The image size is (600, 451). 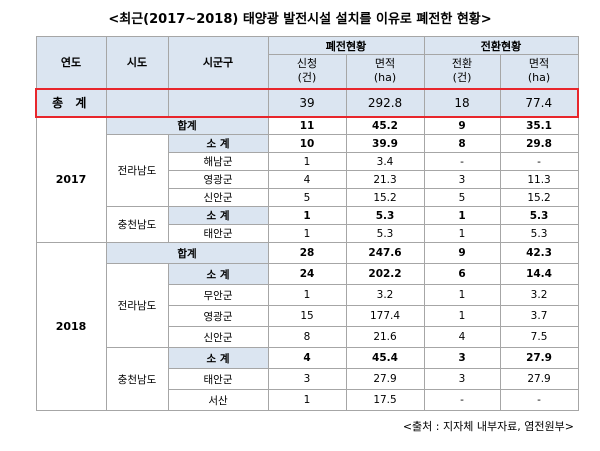 What do you see at coordinates (346, 45) in the screenshot?
I see `header-closure: 폐전현황` at bounding box center [346, 45].